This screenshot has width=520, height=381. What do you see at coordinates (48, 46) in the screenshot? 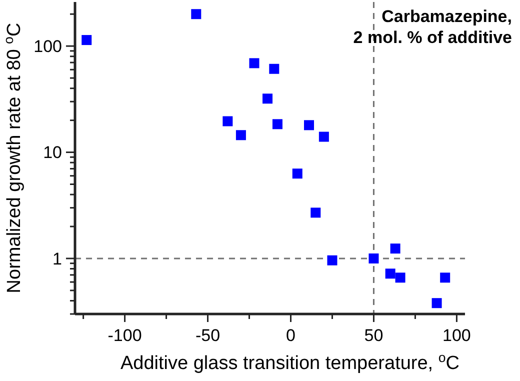
I see `y-tick-label: 100` at bounding box center [48, 46].